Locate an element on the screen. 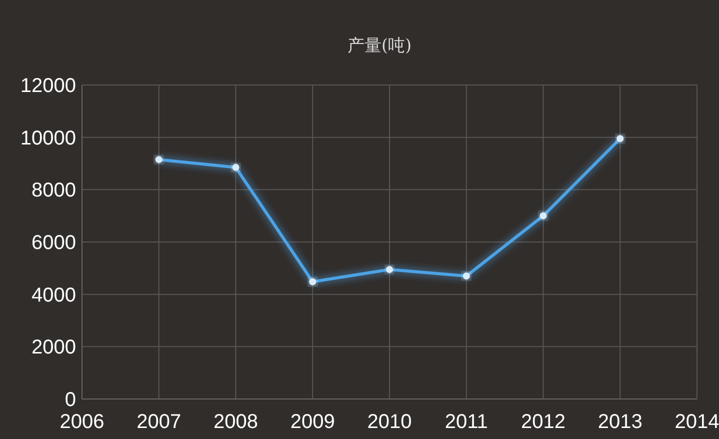 The image size is (719, 439). x-tick-label: 2014 is located at coordinates (696, 422).